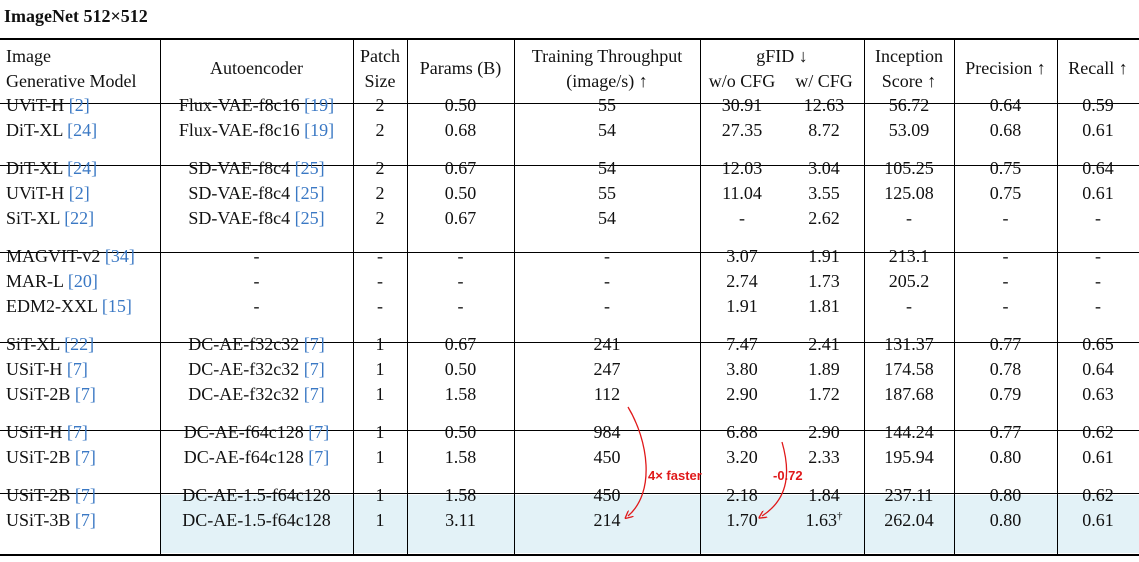  Describe the element at coordinates (824, 520) in the screenshot. I see `cell-gfid-w-cfg: 1.63†` at that location.